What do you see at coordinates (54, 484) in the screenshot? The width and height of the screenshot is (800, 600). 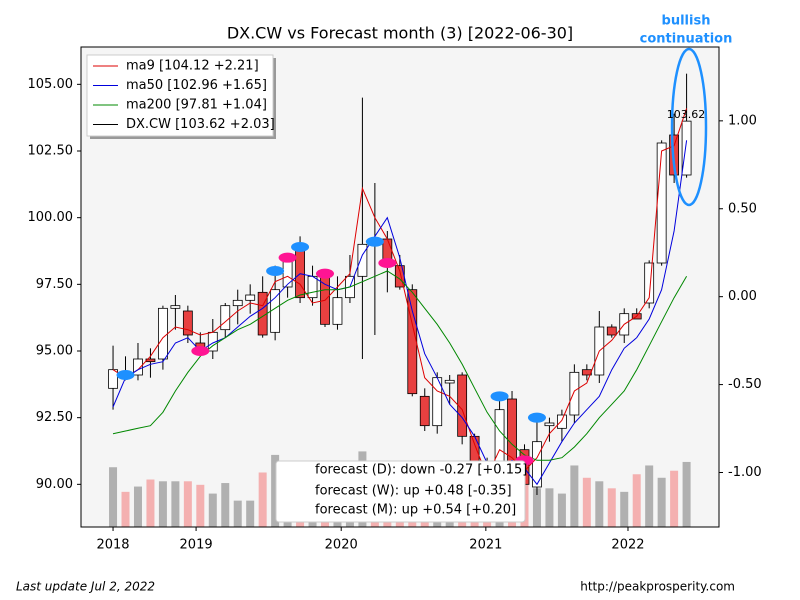 I see `y-tick-label: 90.00` at bounding box center [54, 484].